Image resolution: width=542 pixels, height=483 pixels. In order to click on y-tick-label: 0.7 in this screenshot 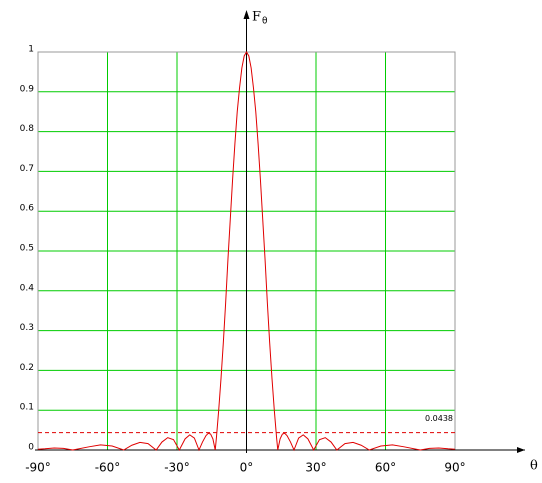, I will do `click(27, 169)`.